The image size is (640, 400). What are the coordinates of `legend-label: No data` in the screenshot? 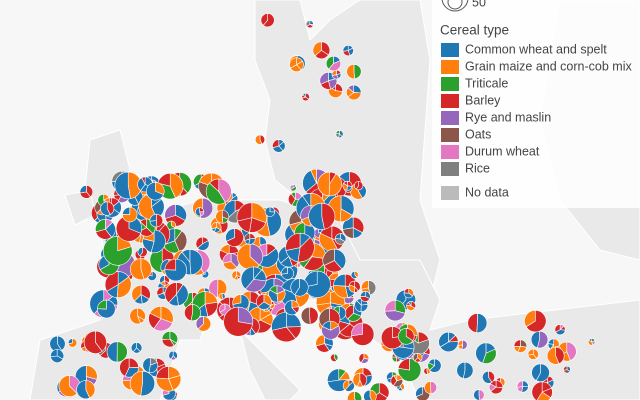 It's located at (487, 192).